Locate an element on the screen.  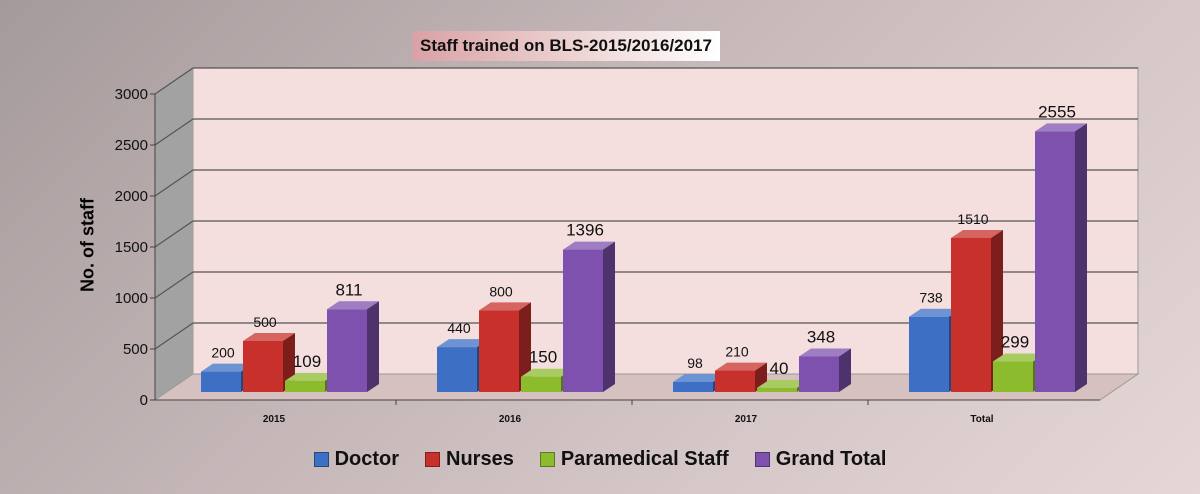
y-tick-label: 500 is located at coordinates (135, 349).